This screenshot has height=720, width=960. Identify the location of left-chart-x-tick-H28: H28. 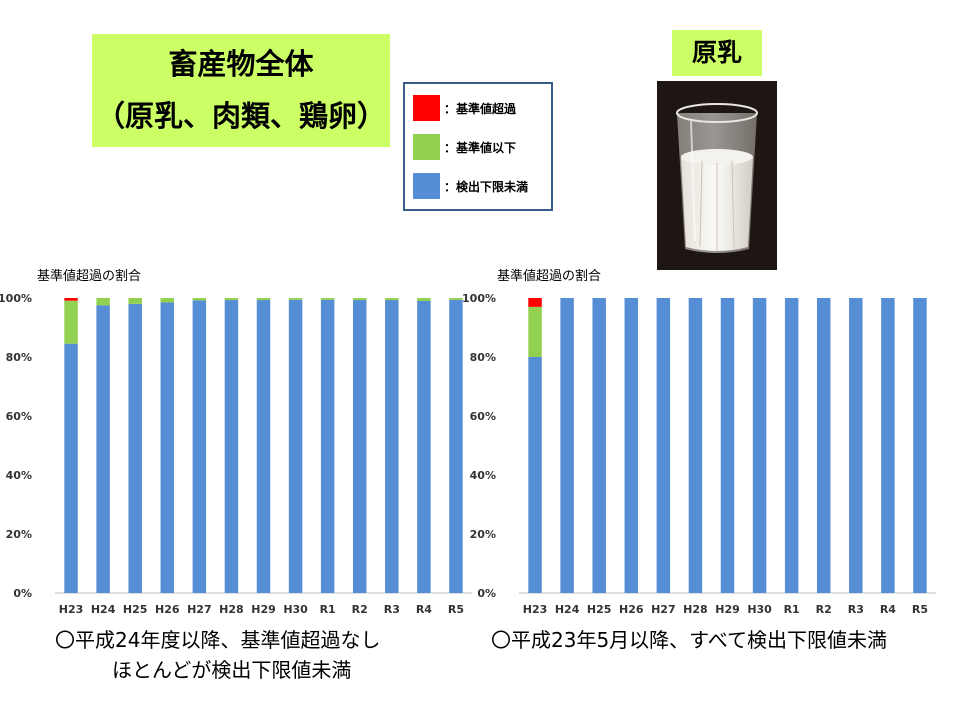
(231, 609).